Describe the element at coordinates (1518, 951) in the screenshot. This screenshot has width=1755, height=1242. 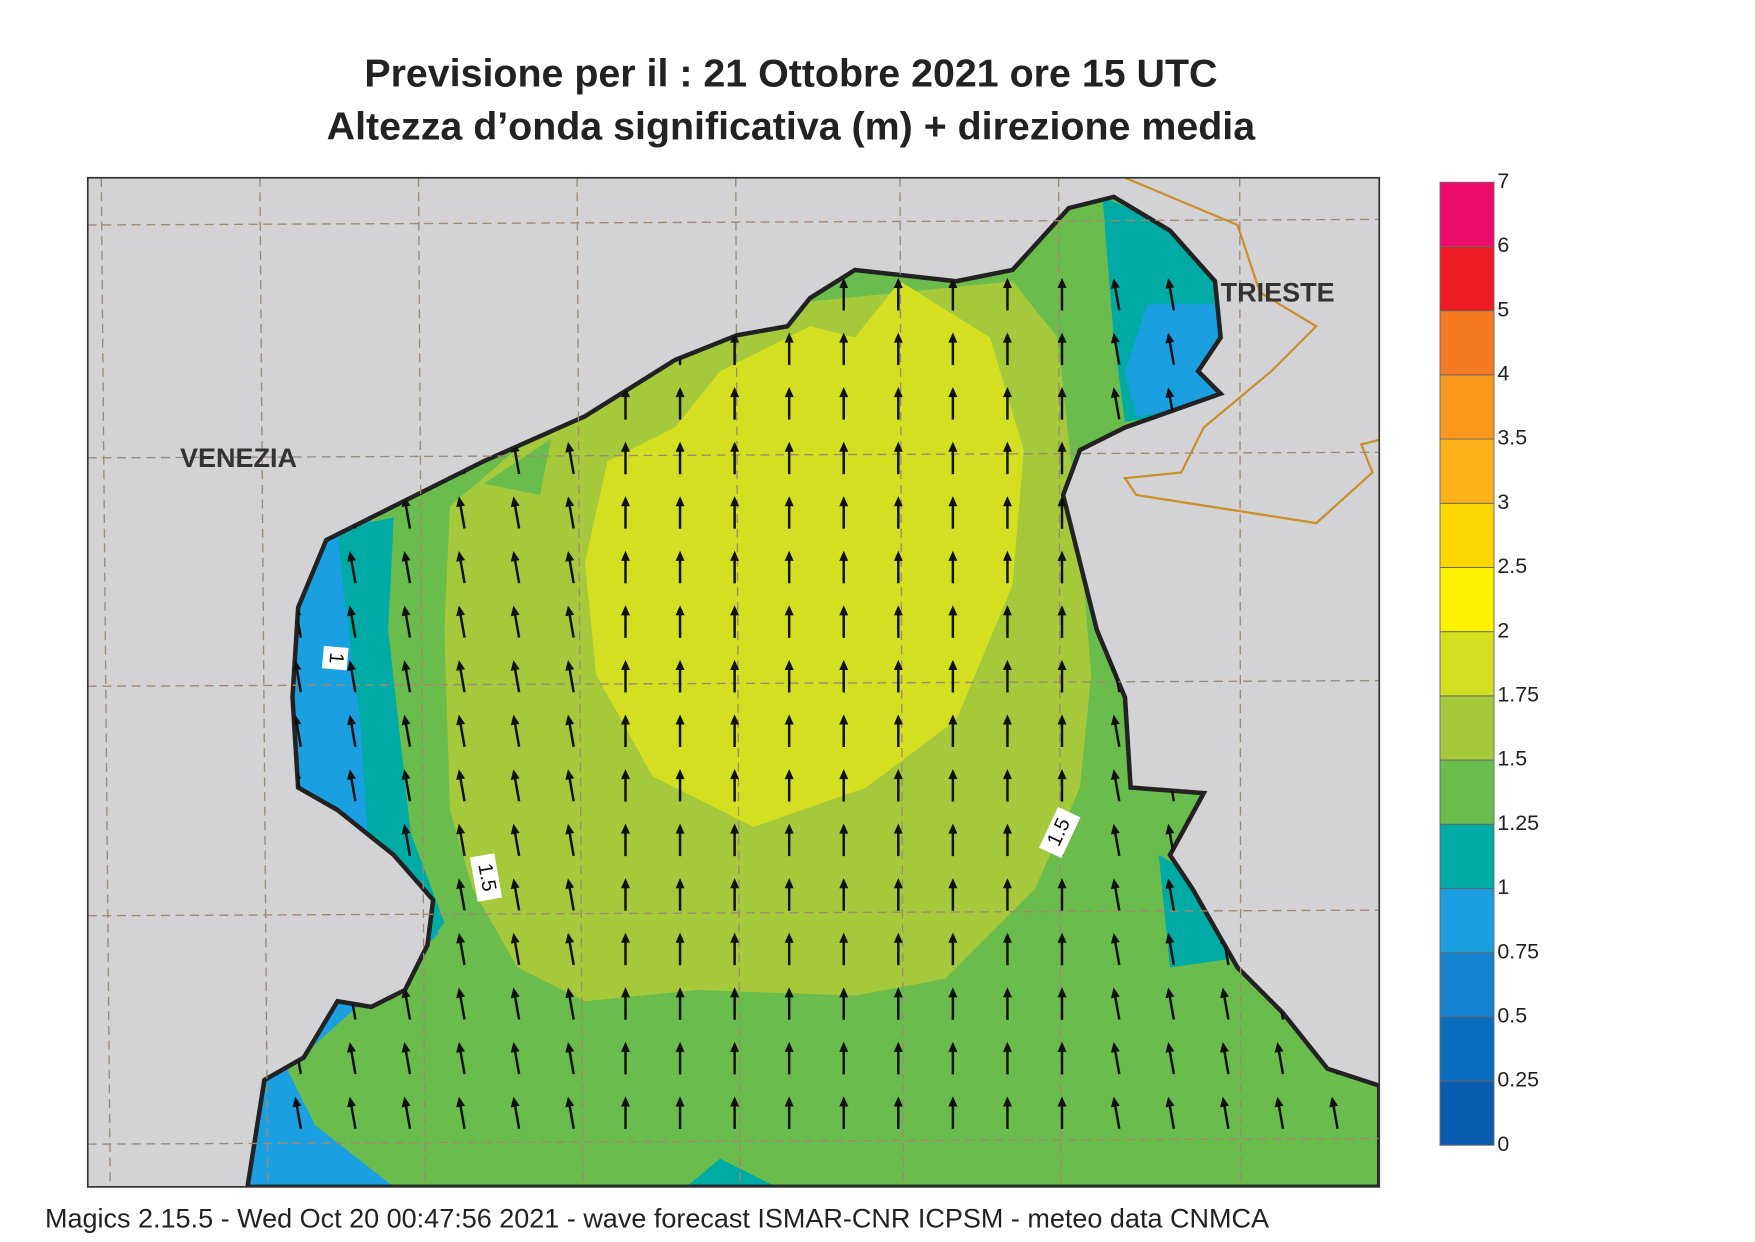
I see `colorbar-tick-label: 0.75` at that location.